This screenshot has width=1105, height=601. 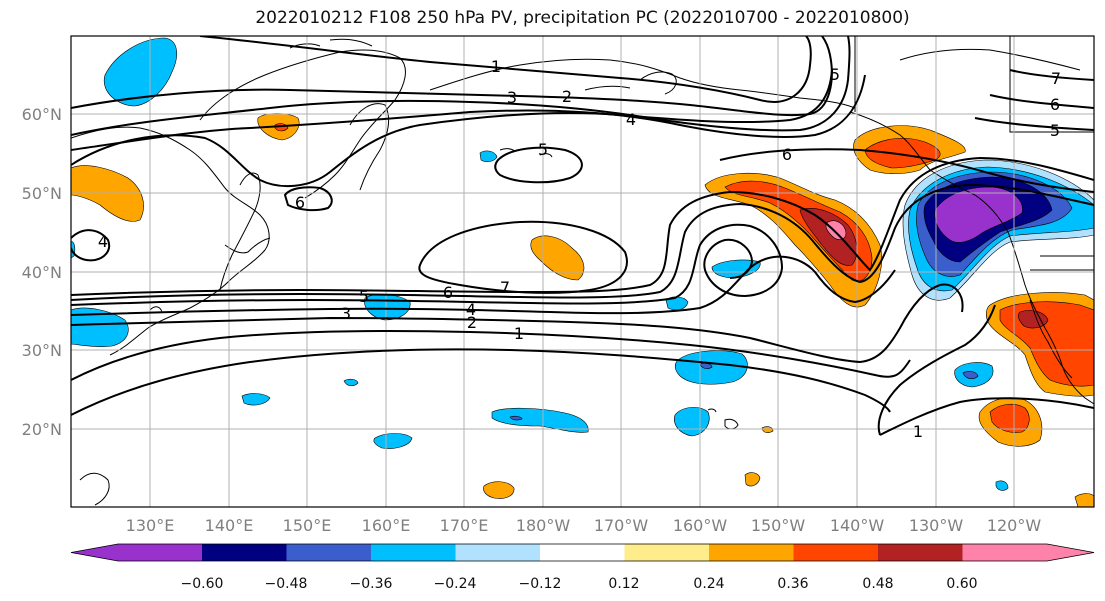 What do you see at coordinates (455, 584) in the screenshot?
I see `colorbar-tick-label: −0.24` at bounding box center [455, 584].